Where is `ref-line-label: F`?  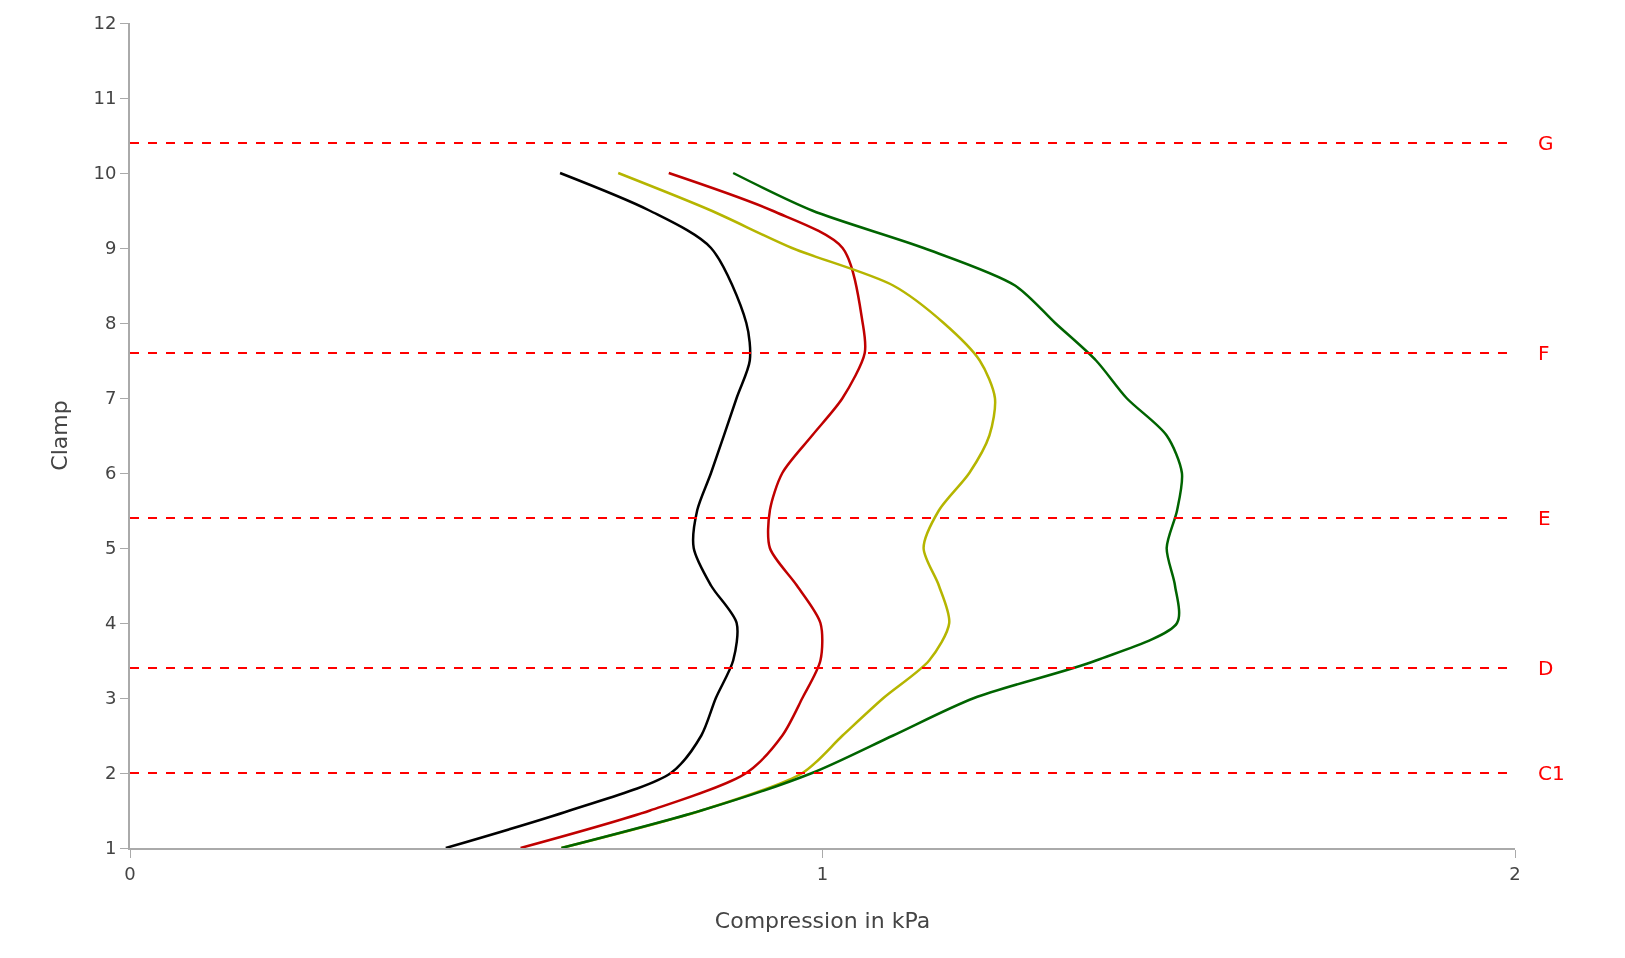 ref-line-label: F is located at coordinates (1544, 353).